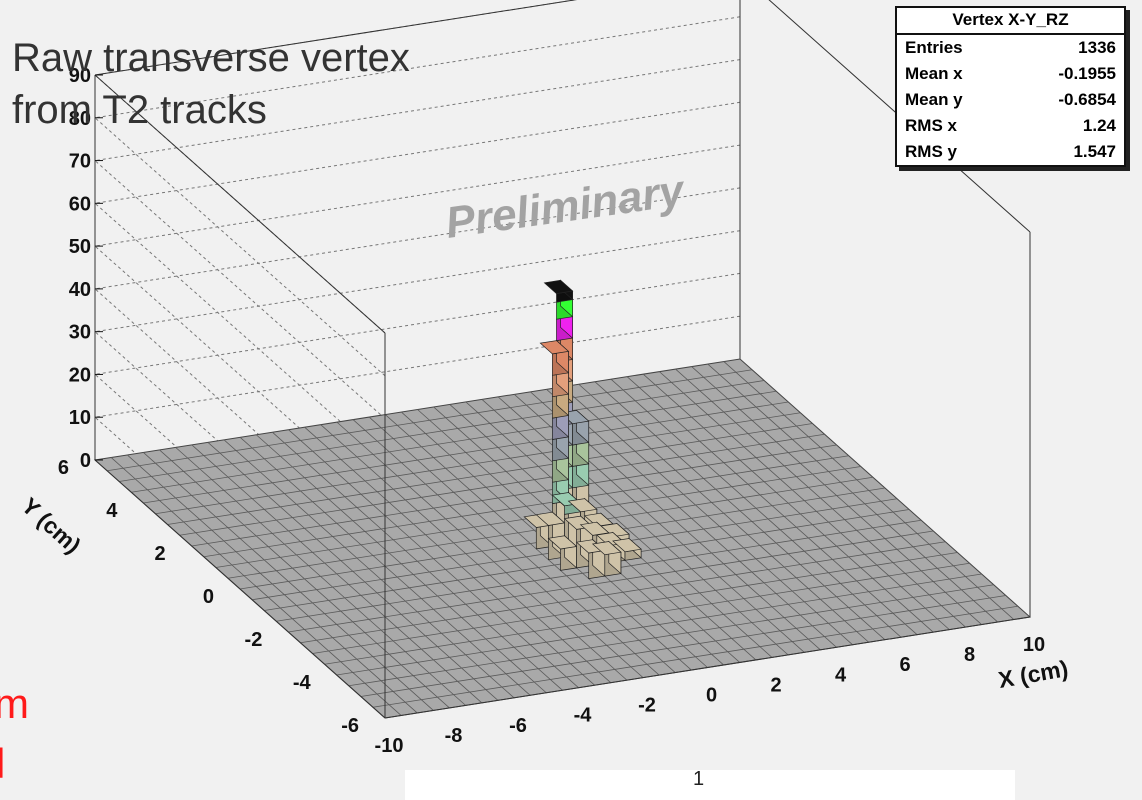 The width and height of the screenshot is (1142, 800). I want to click on tick-label: 90, so click(80, 76).